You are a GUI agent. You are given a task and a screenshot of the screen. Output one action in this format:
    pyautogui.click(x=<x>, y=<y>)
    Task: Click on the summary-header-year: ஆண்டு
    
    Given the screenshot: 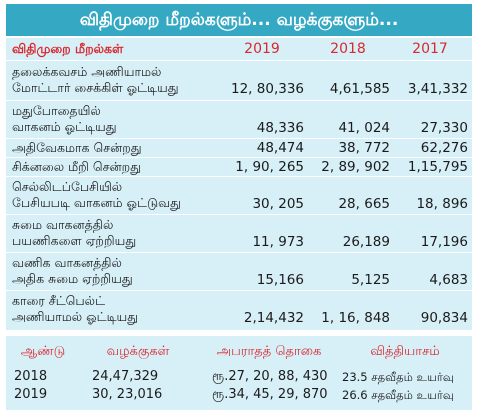 What is the action you would take?
    pyautogui.click(x=43, y=351)
    